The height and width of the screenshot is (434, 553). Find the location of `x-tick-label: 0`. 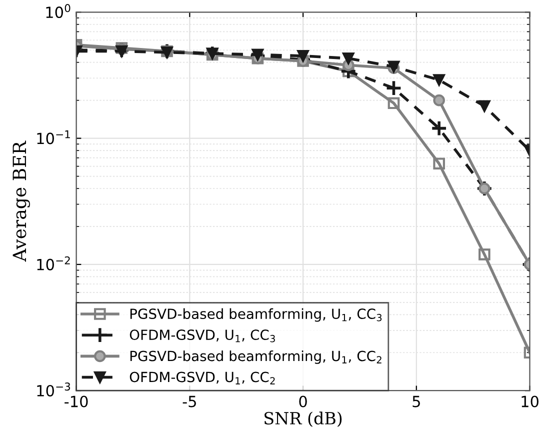

x-tick-label: 0 is located at coordinates (303, 402).